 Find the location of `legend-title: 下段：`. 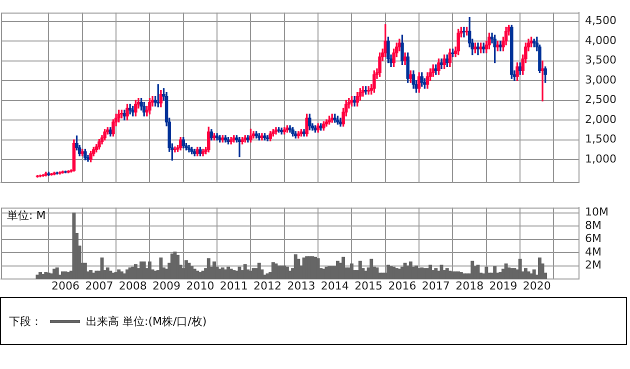

legend-title: 下段： is located at coordinates (25, 321).